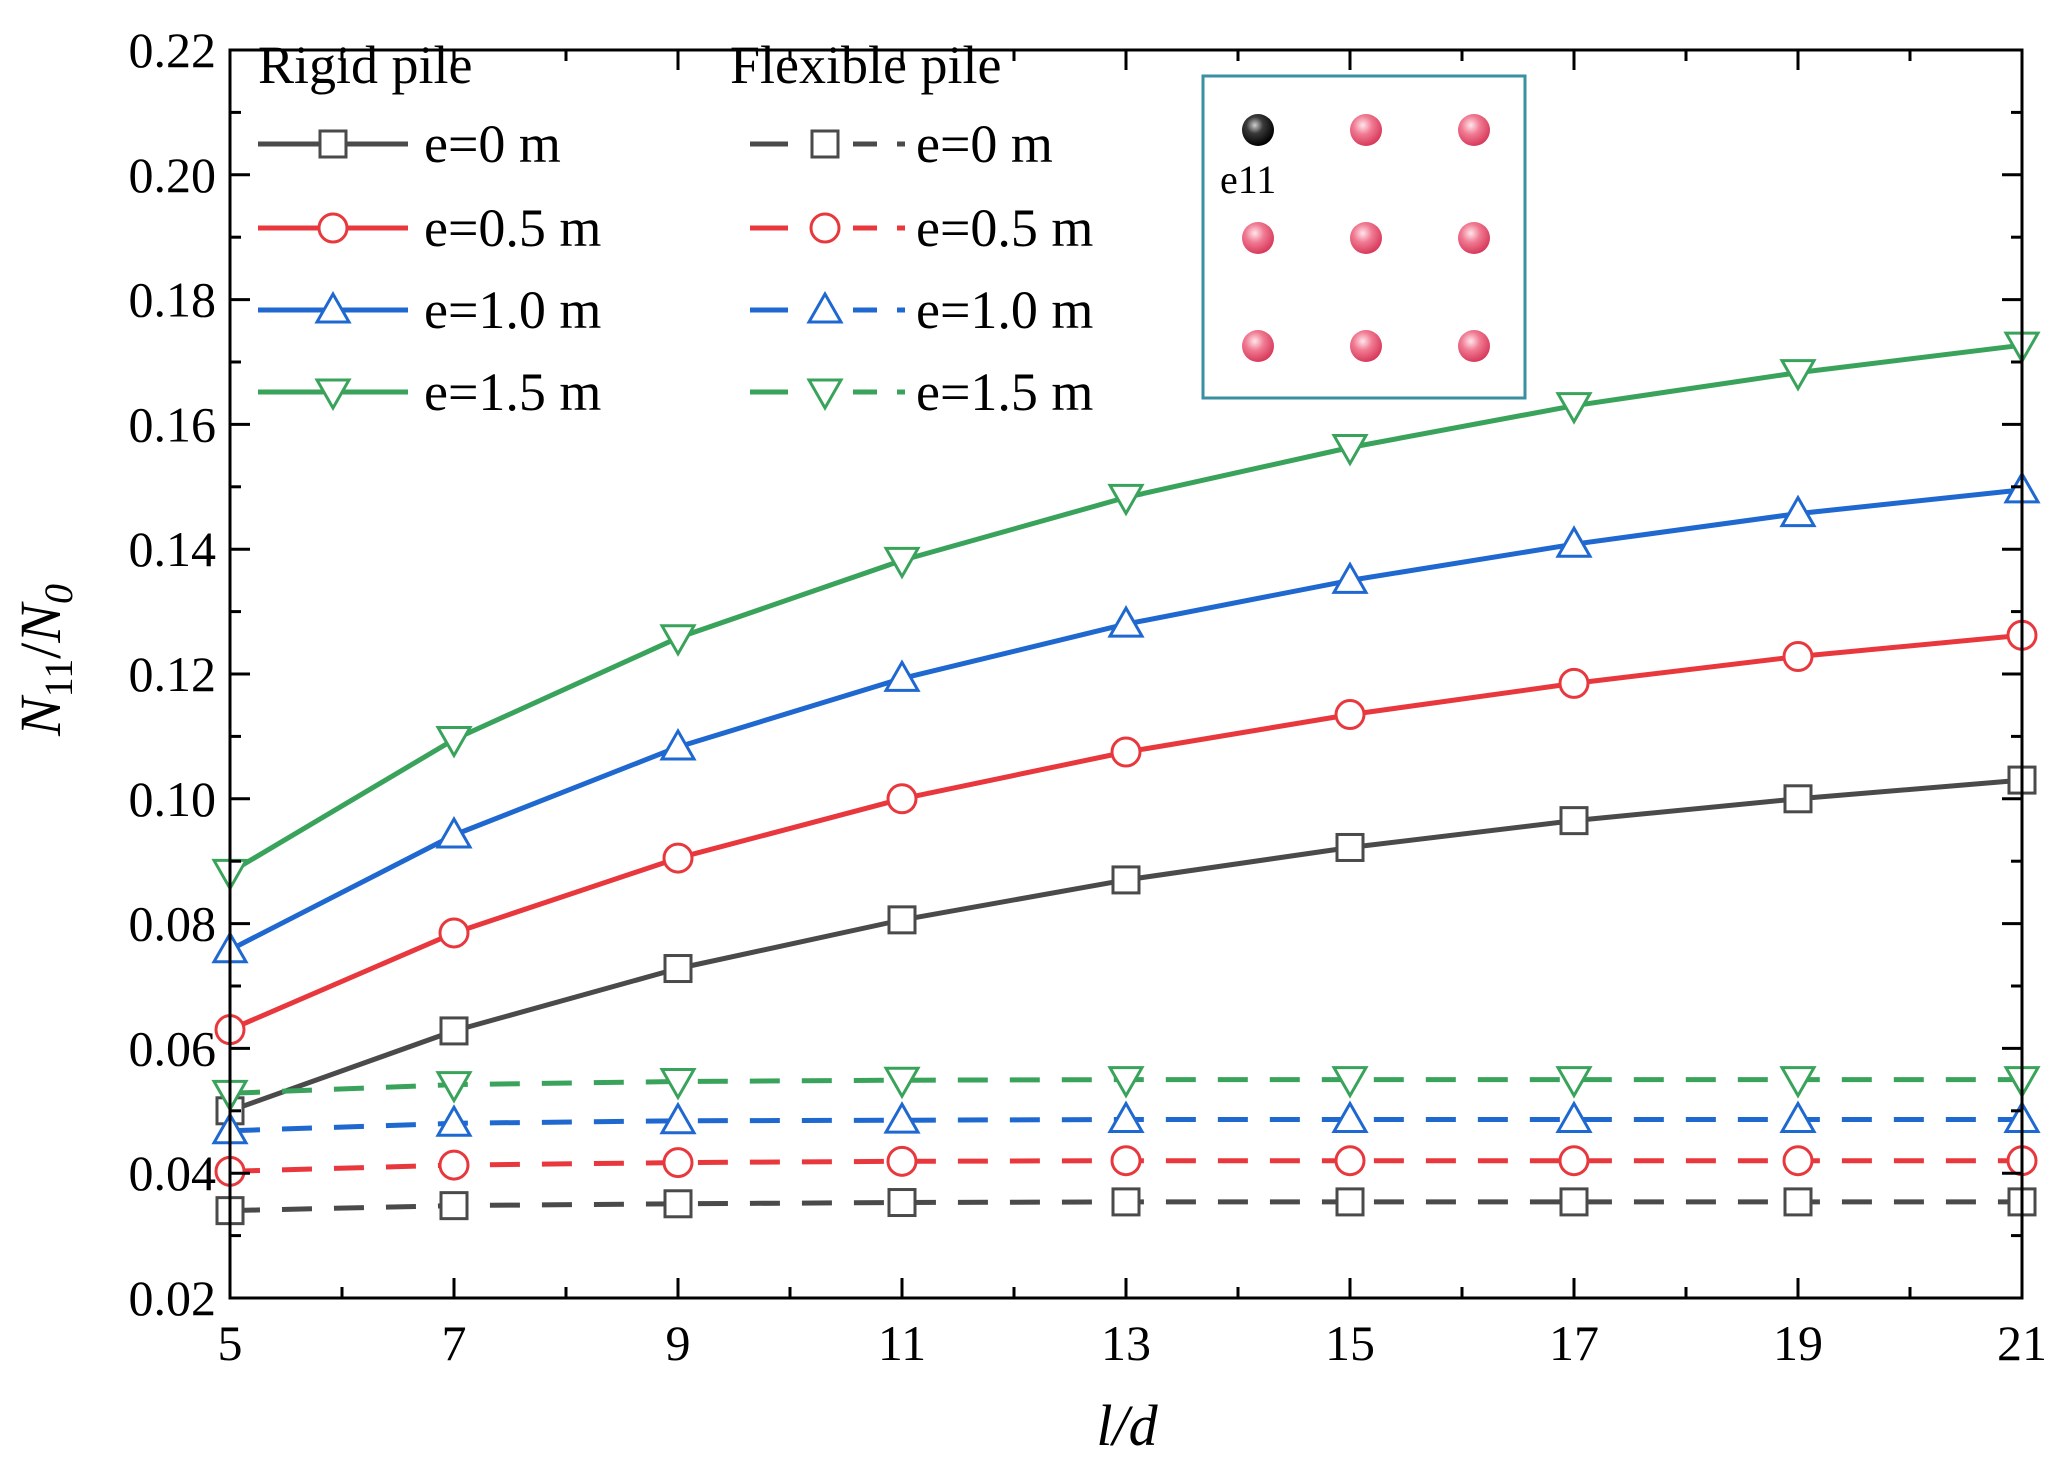 Image resolution: width=2058 pixels, height=1473 pixels. What do you see at coordinates (454, 1206) in the screenshot?
I see `data-point-flexible-e-0-m-x7` at bounding box center [454, 1206].